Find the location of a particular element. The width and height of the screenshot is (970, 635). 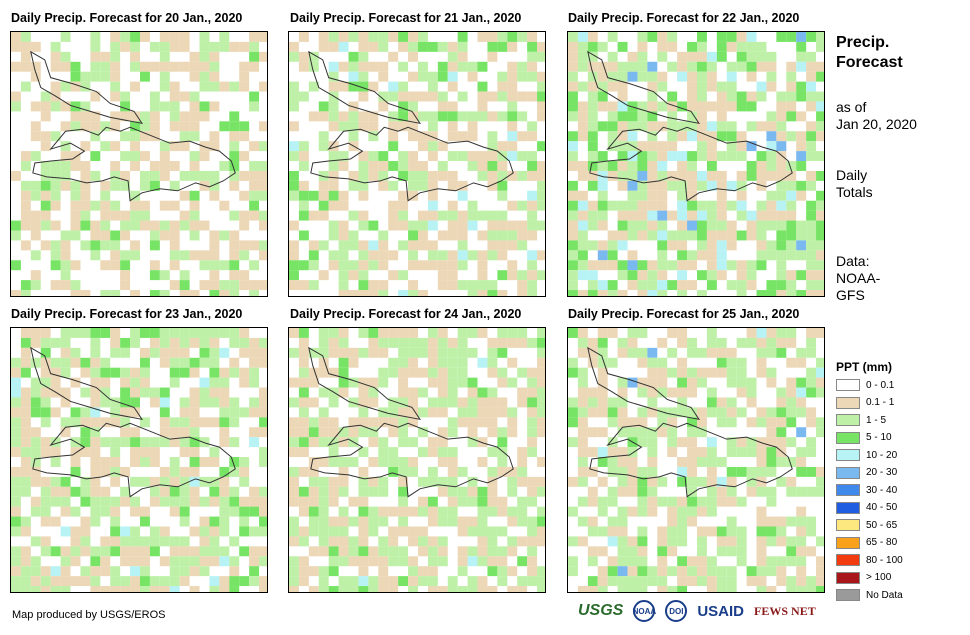

panel-title-4: Daily Precip. Forecast for 23 Jan., 2020 is located at coordinates (127, 314).